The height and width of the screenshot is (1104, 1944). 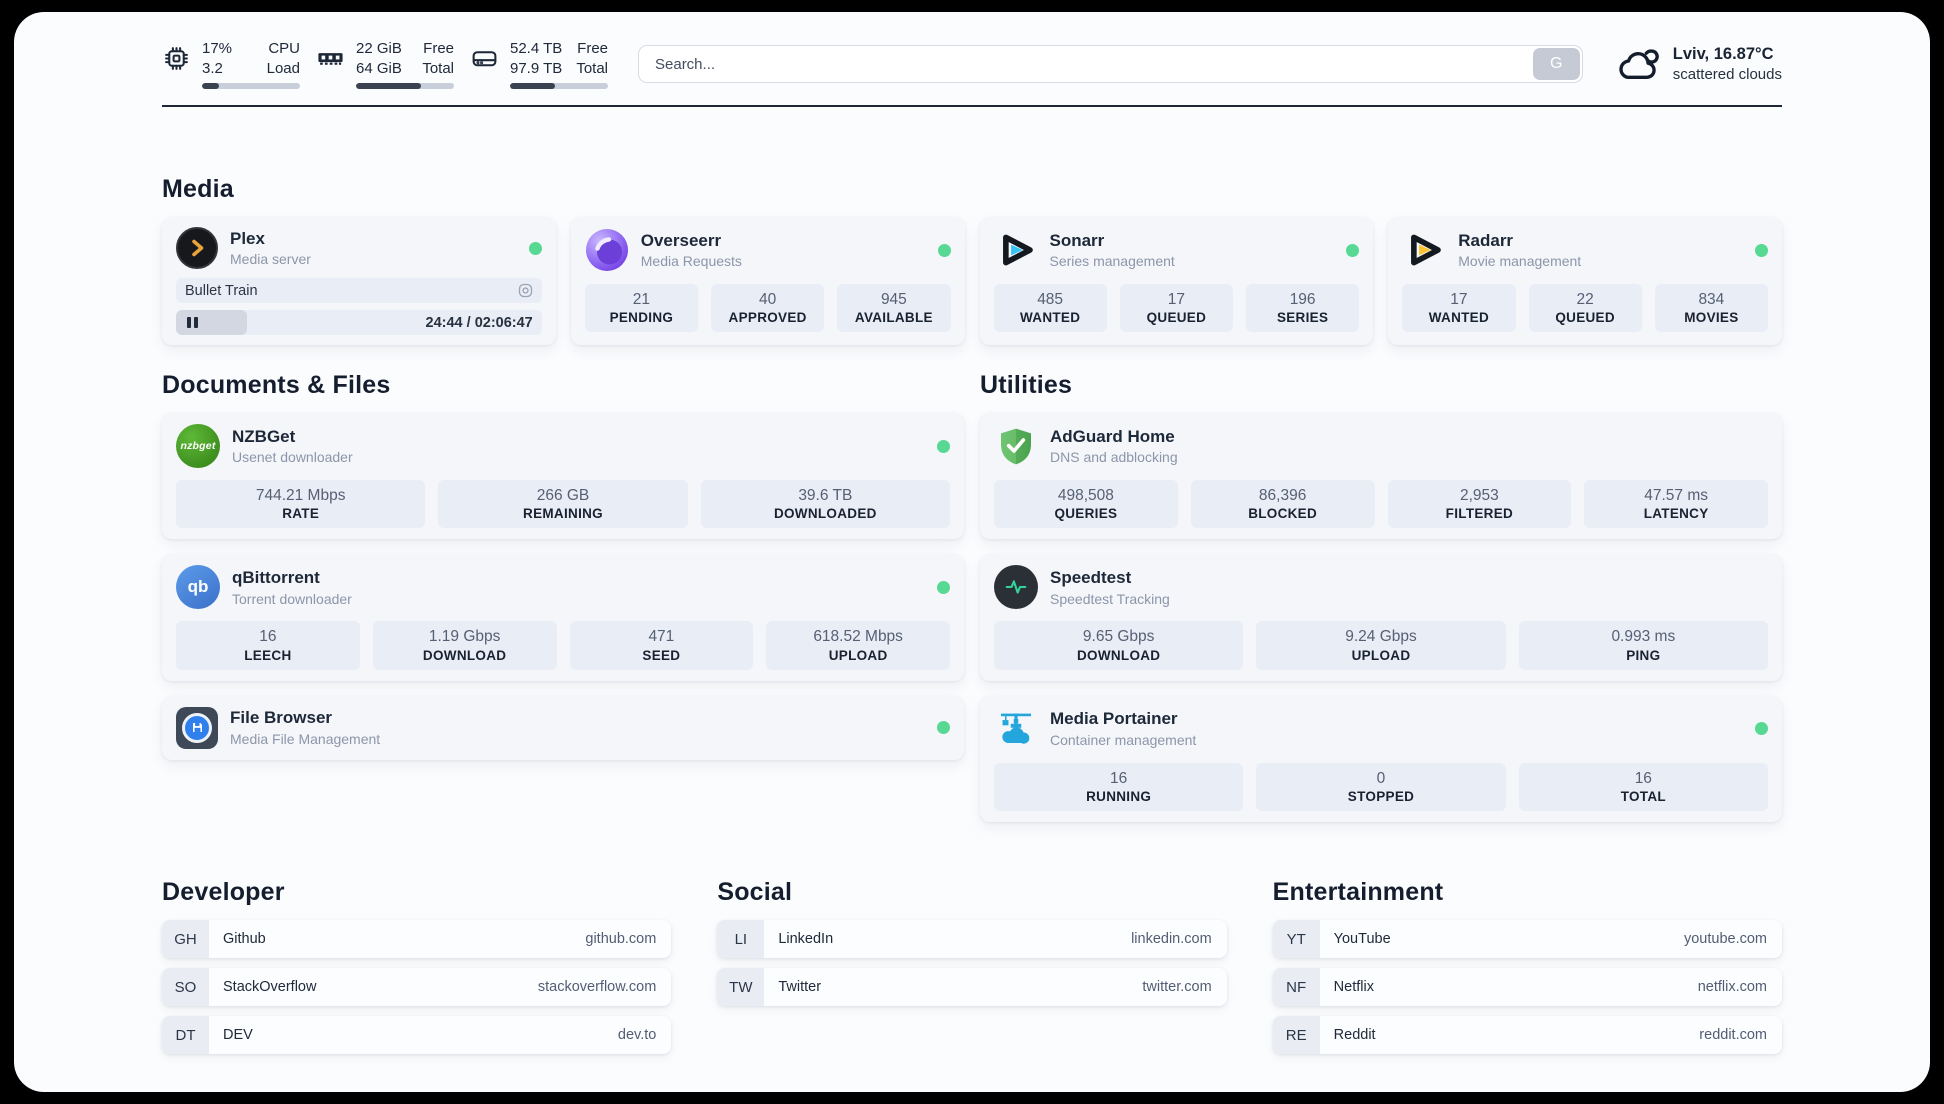 I want to click on stat-value: 9.65 Gbps, so click(x=1118, y=637).